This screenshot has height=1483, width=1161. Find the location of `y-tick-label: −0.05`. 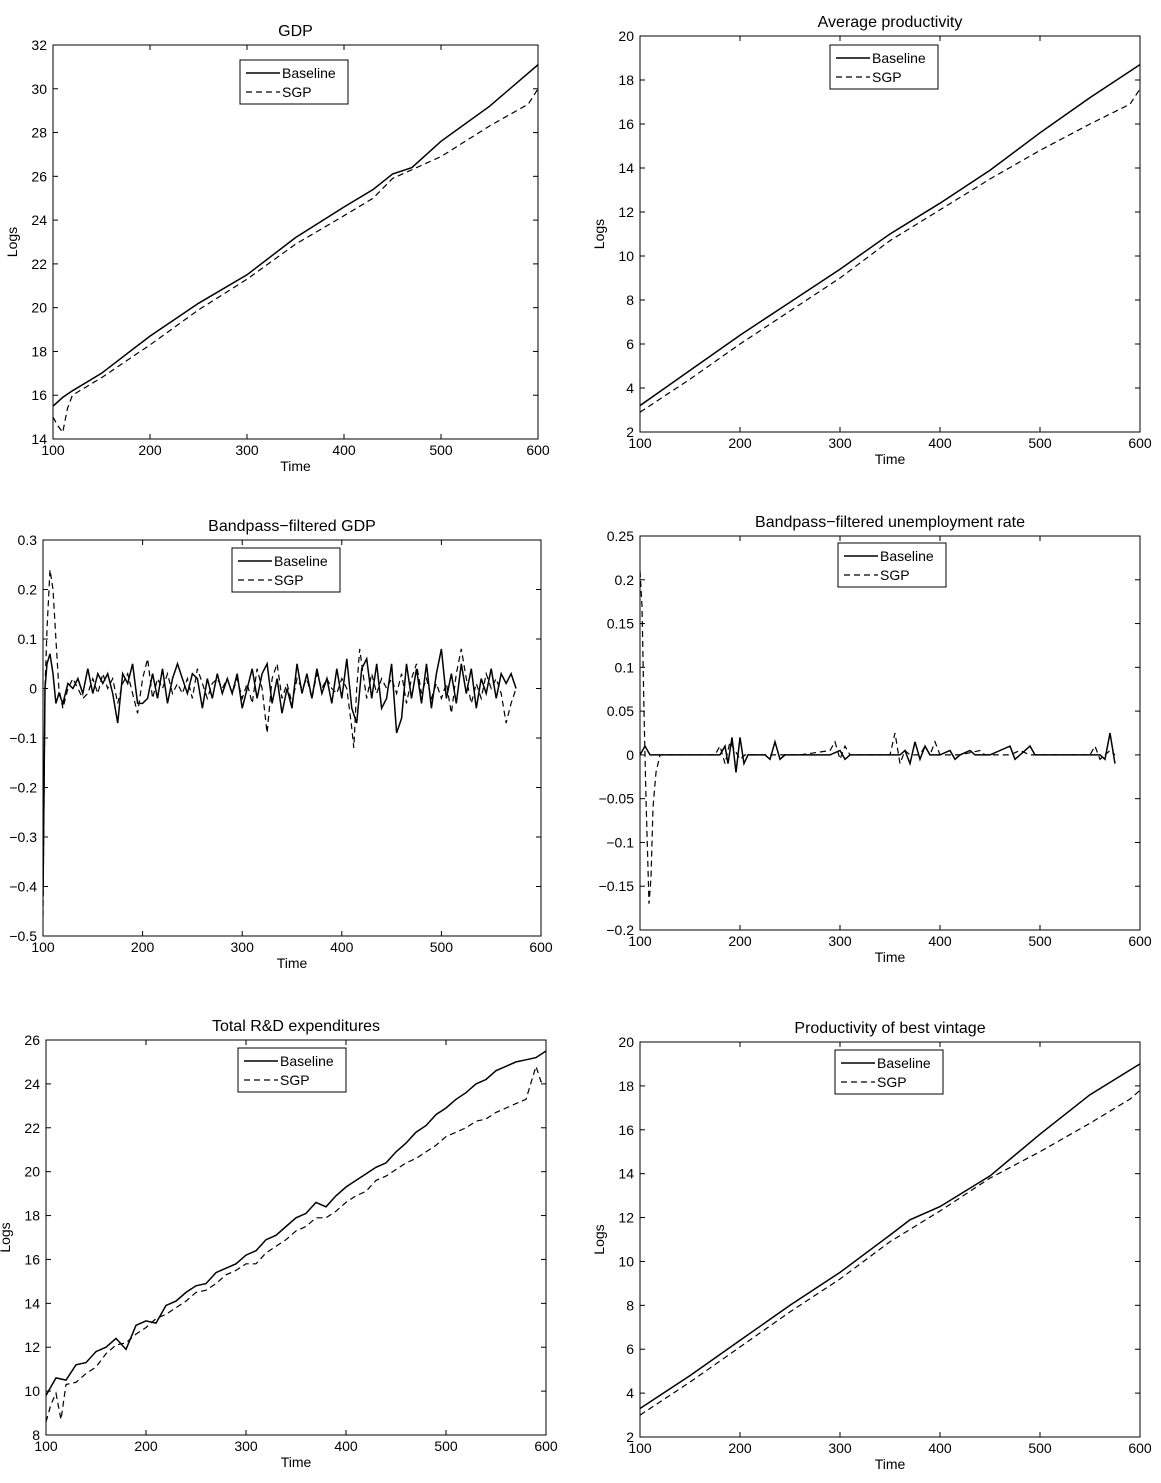

y-tick-label: −0.05 is located at coordinates (617, 799).